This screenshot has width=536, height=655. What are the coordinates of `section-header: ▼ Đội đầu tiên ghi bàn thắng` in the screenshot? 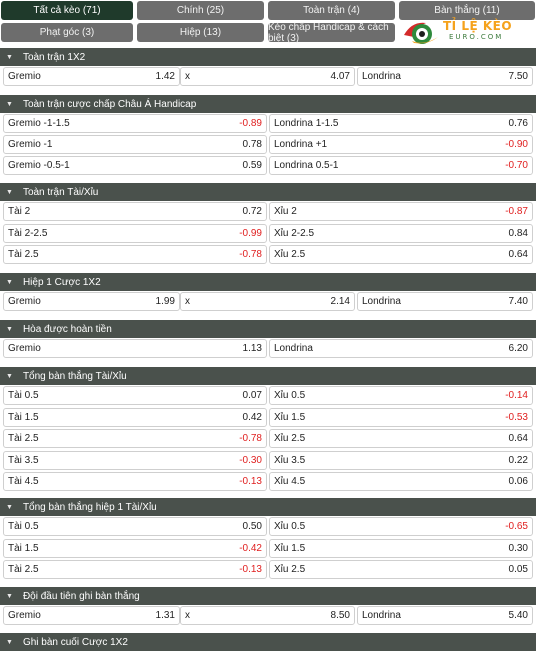 It's located at (268, 596).